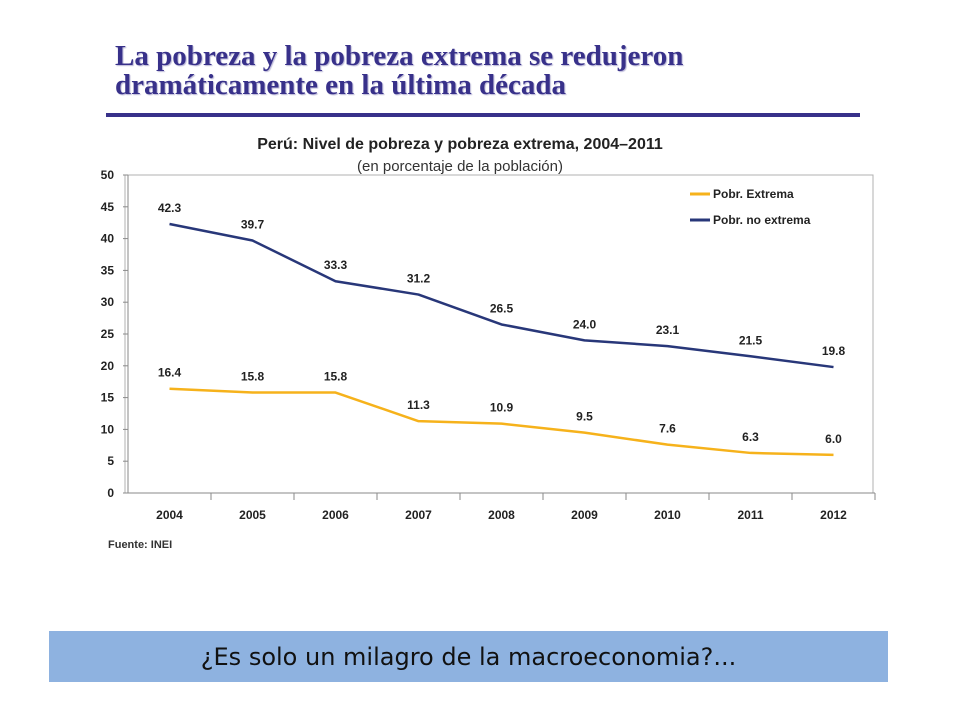 The height and width of the screenshot is (720, 960). Describe the element at coordinates (501, 515) in the screenshot. I see `x-tick-label: 2008` at that location.